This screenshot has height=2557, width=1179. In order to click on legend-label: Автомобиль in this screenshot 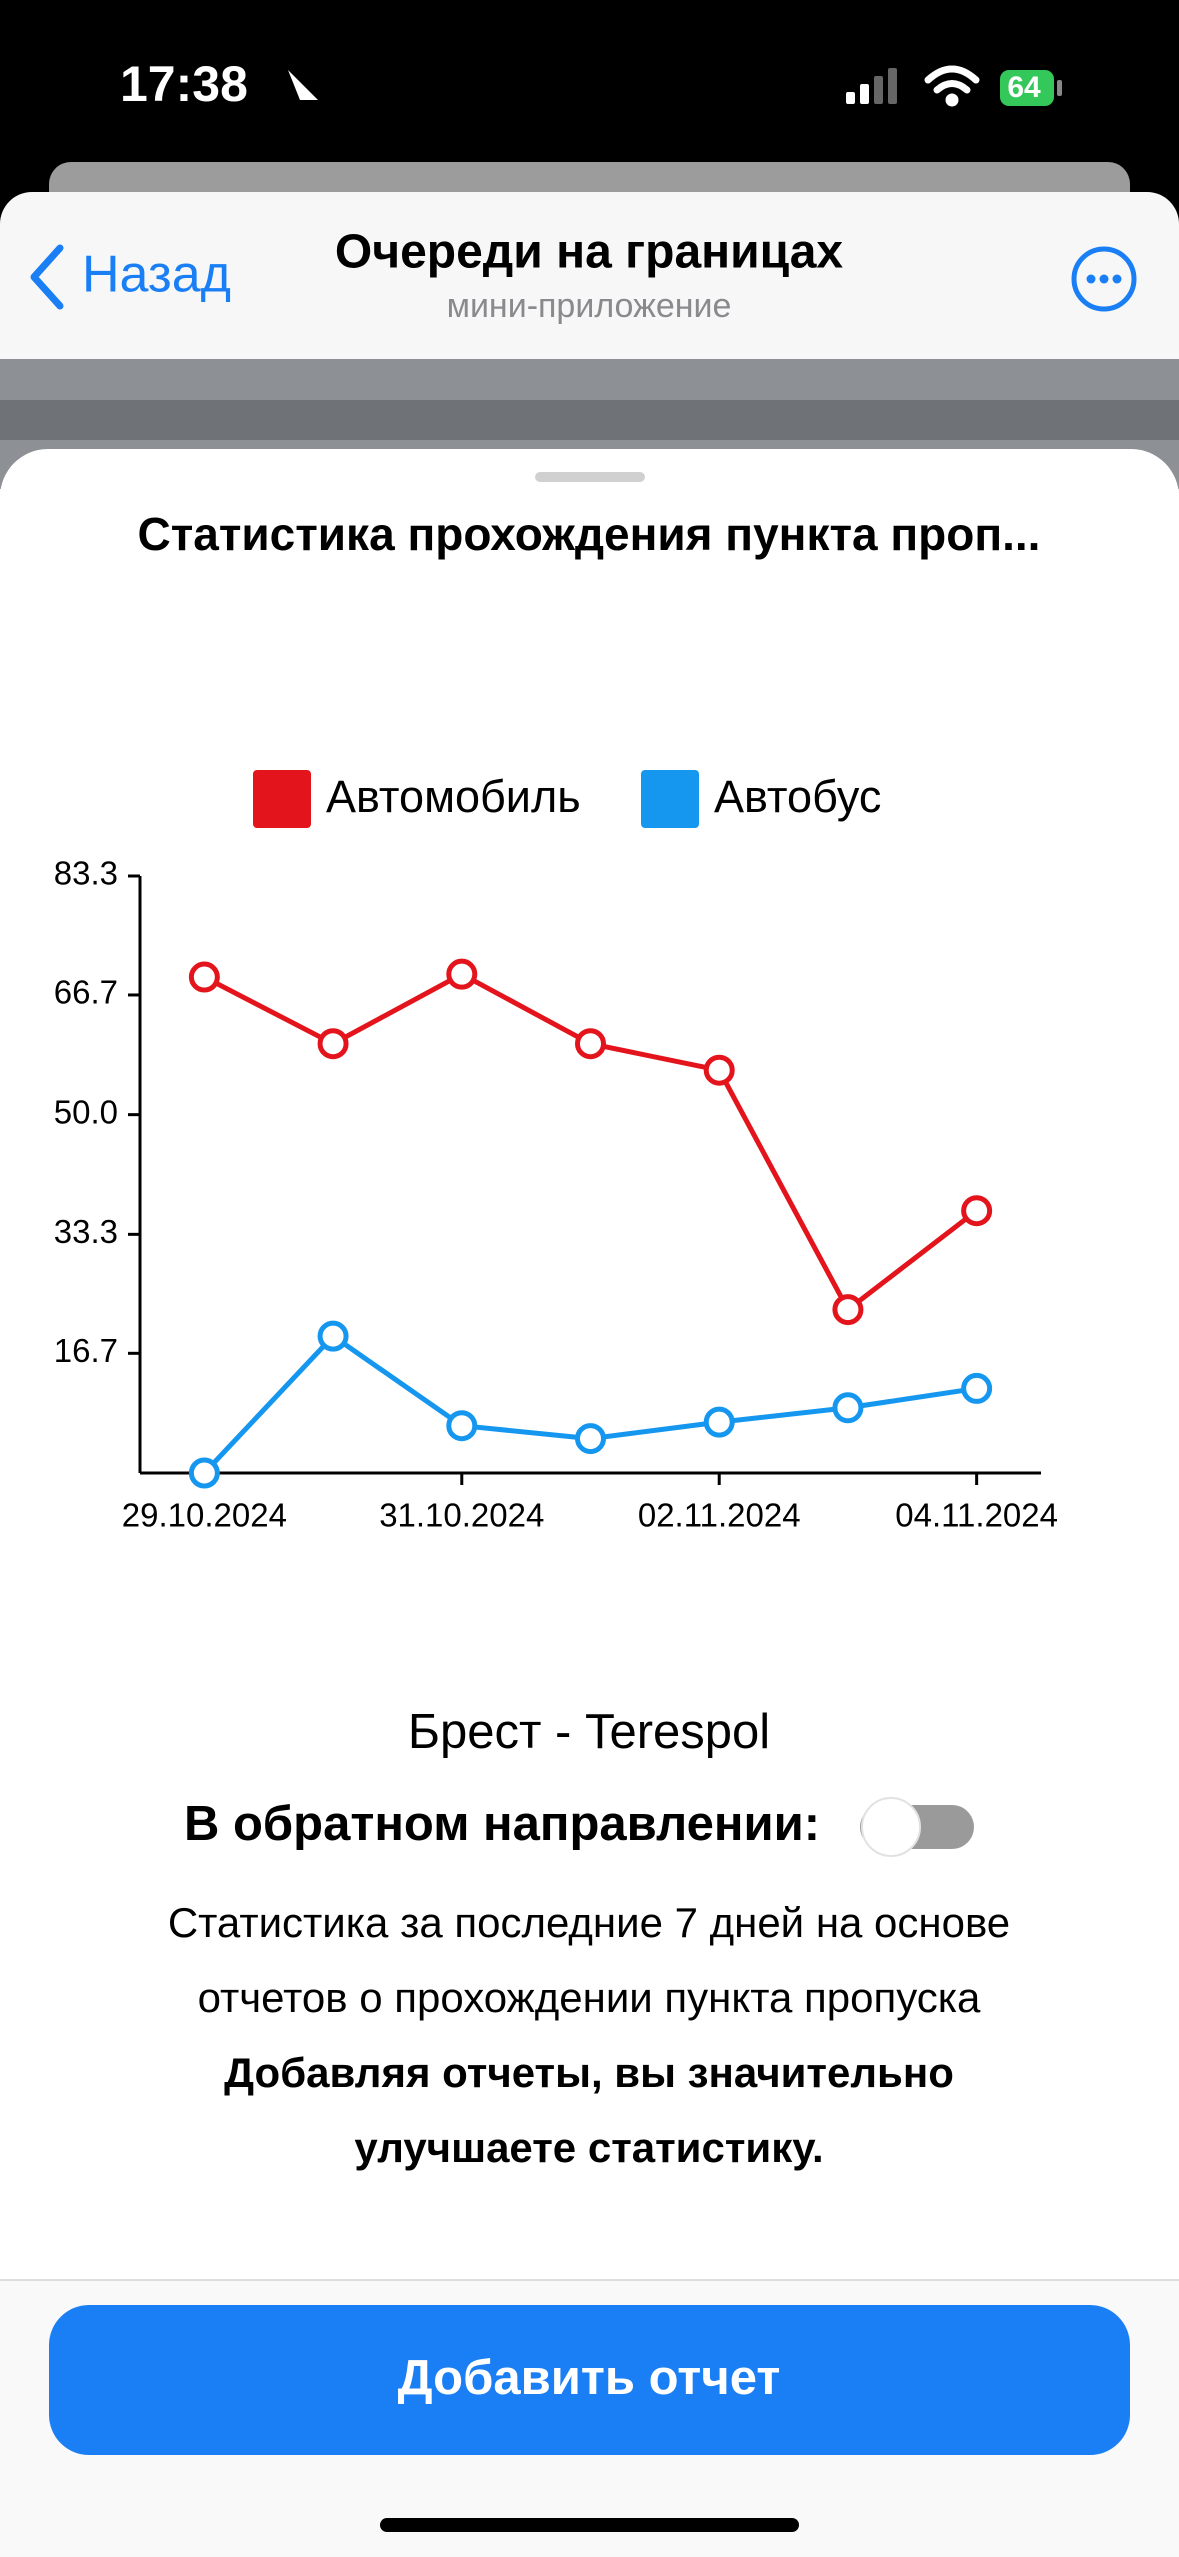, I will do `click(453, 796)`.